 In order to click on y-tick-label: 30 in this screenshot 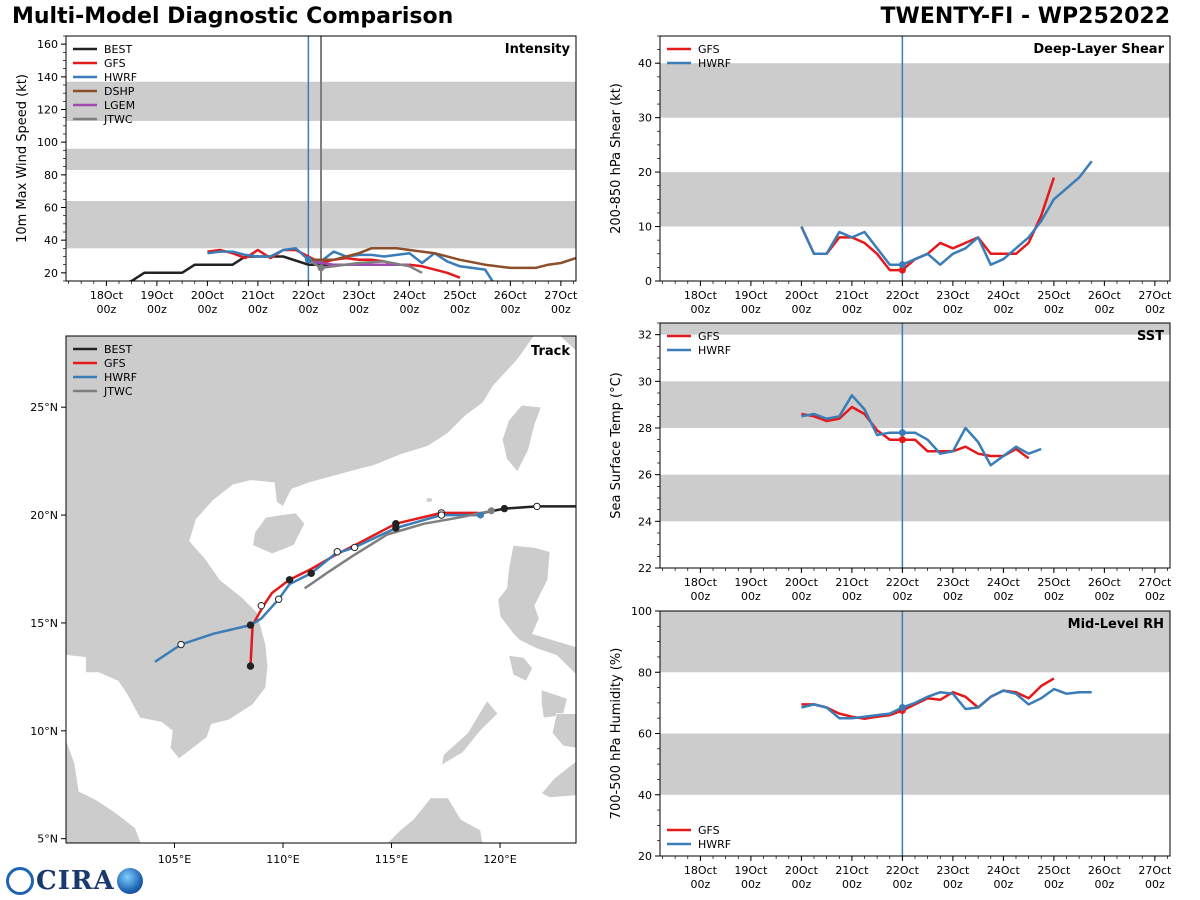, I will do `click(645, 381)`.